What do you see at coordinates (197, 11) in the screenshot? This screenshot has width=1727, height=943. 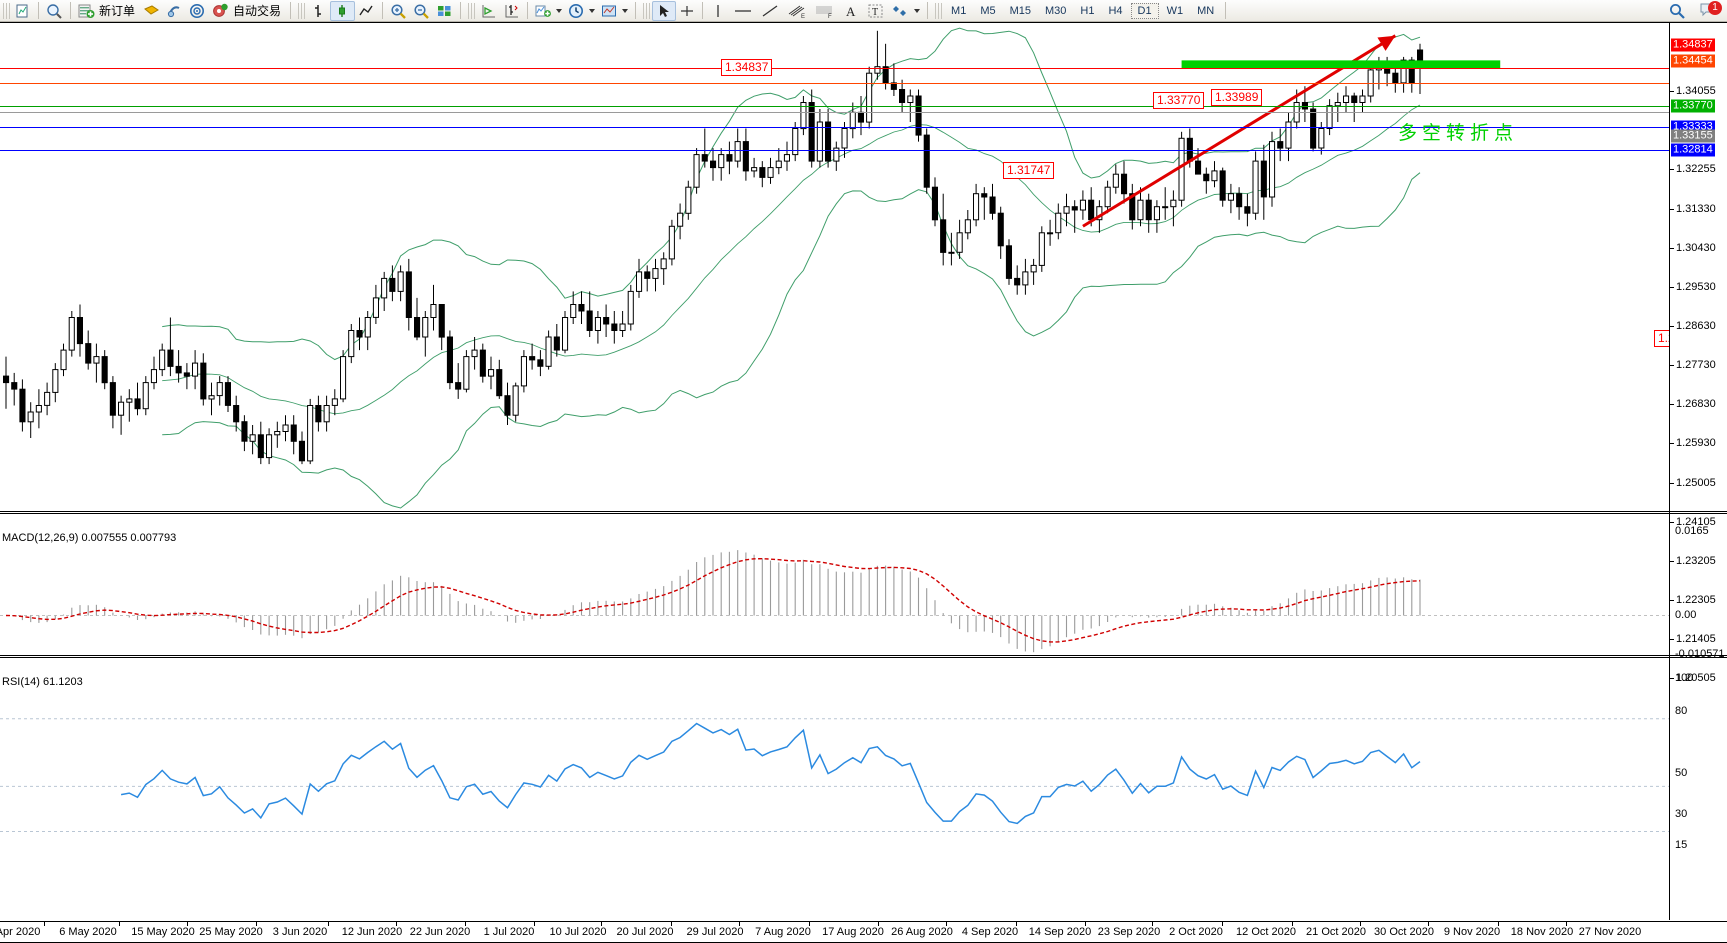 I see `market-watch-icon` at bounding box center [197, 11].